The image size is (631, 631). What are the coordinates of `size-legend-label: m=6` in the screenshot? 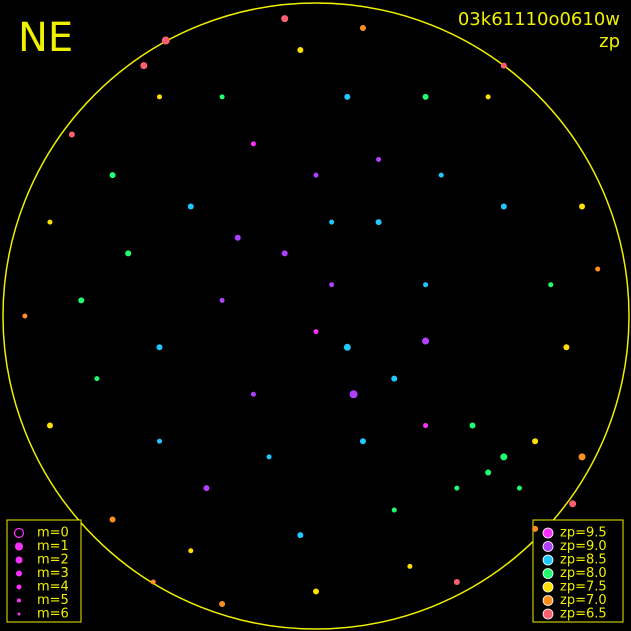 It's located at (53, 614).